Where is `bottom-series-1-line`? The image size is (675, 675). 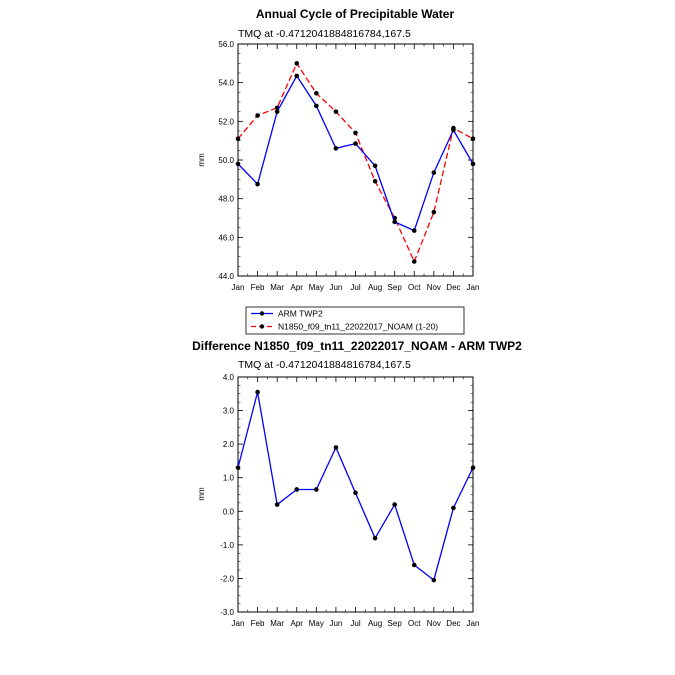 bottom-series-1-line is located at coordinates (355, 486).